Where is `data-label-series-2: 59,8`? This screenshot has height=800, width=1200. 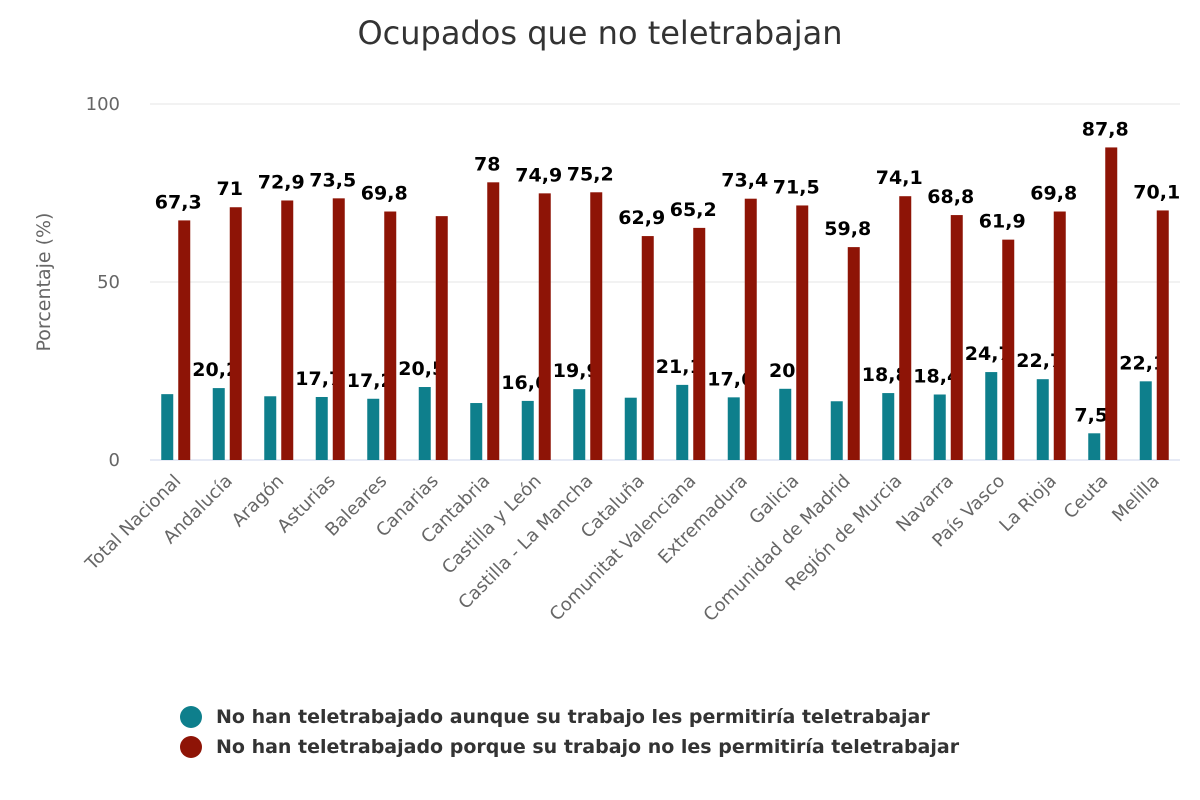 data-label-series-2: 59,8 is located at coordinates (847, 229).